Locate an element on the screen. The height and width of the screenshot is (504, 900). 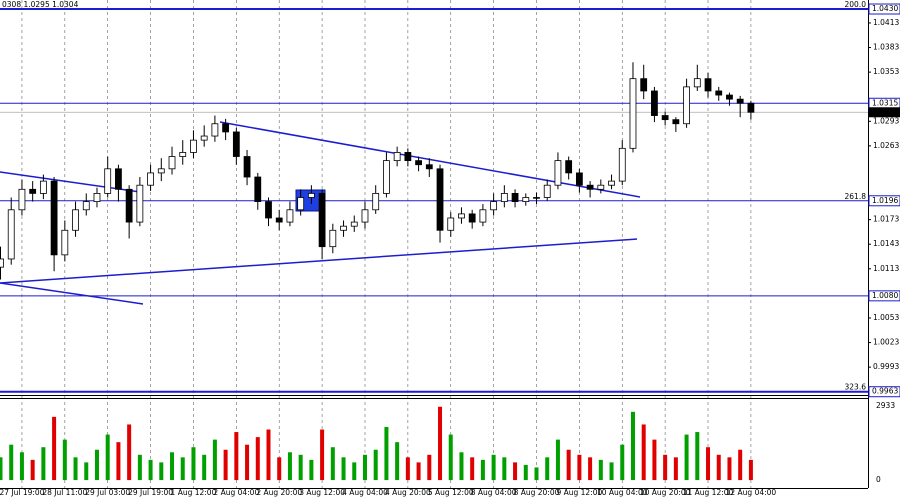
level-tag: 200.0 is located at coordinates (856, 4).